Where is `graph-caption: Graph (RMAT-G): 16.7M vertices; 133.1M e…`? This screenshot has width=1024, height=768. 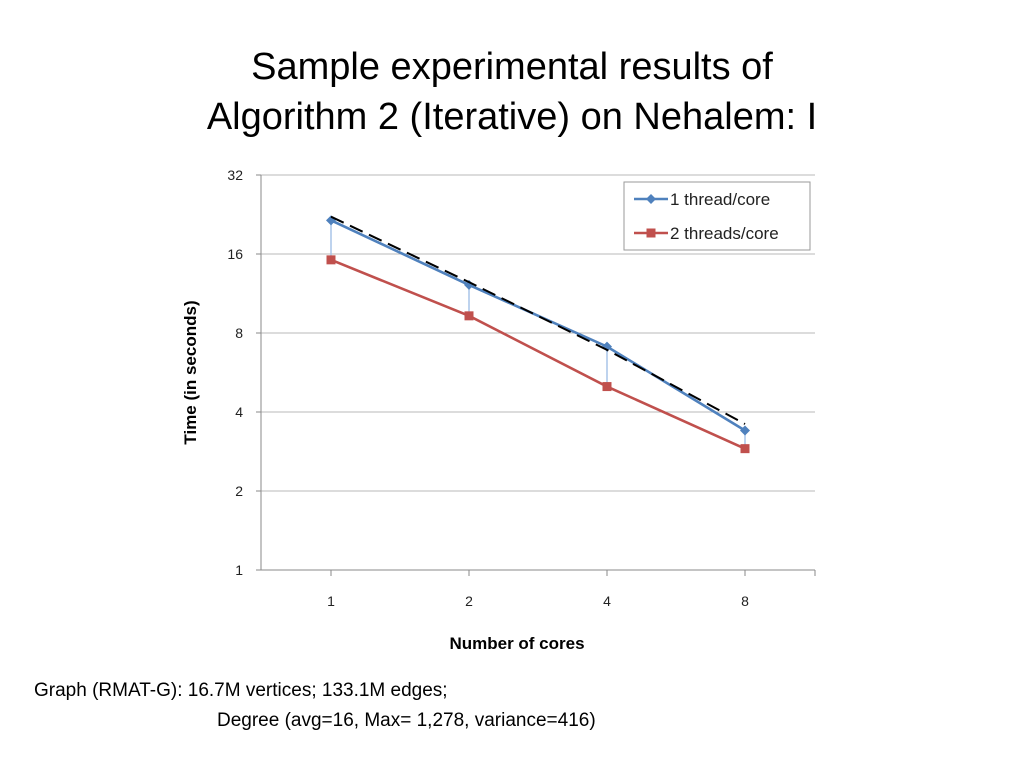
graph-caption: Graph (RMAT-G): 16.7M vertices; 133.1M e… is located at coordinates (315, 706).